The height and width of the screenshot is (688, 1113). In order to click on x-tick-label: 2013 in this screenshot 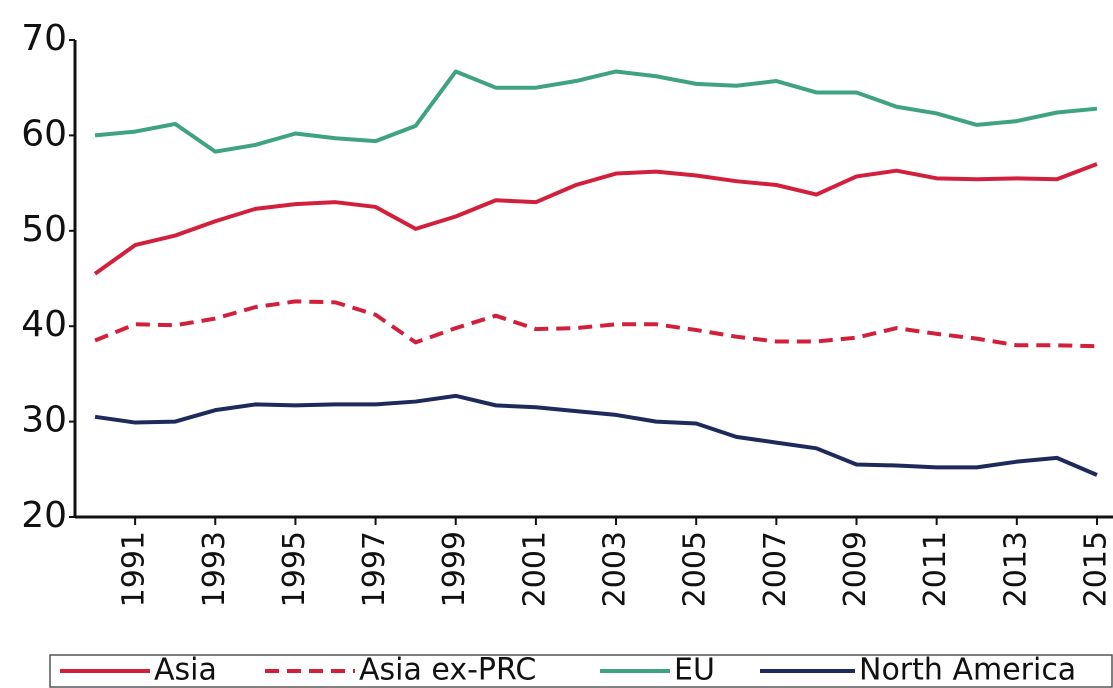, I will do `click(1015, 569)`.